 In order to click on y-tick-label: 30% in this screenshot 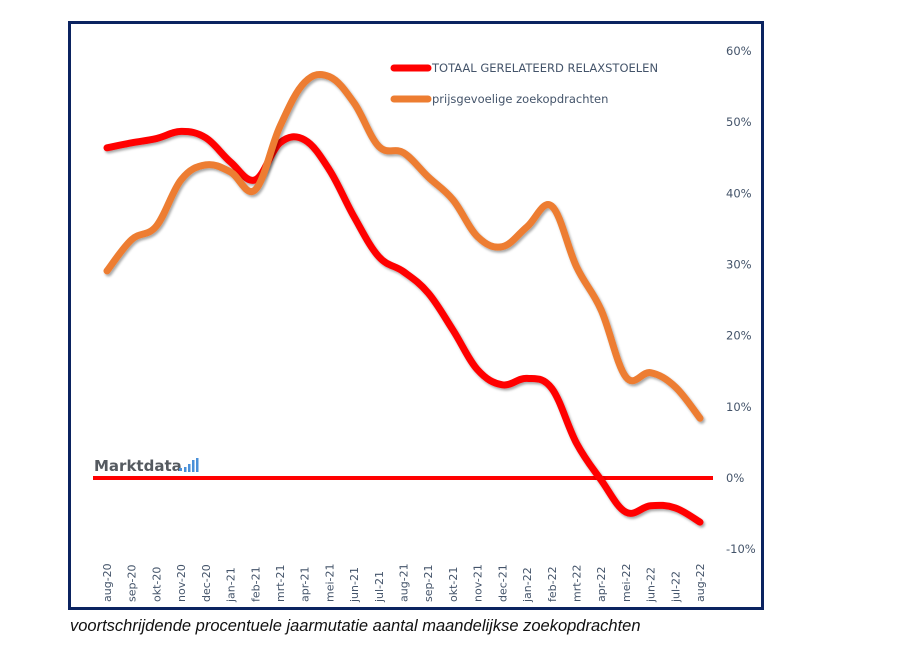, I will do `click(739, 265)`.